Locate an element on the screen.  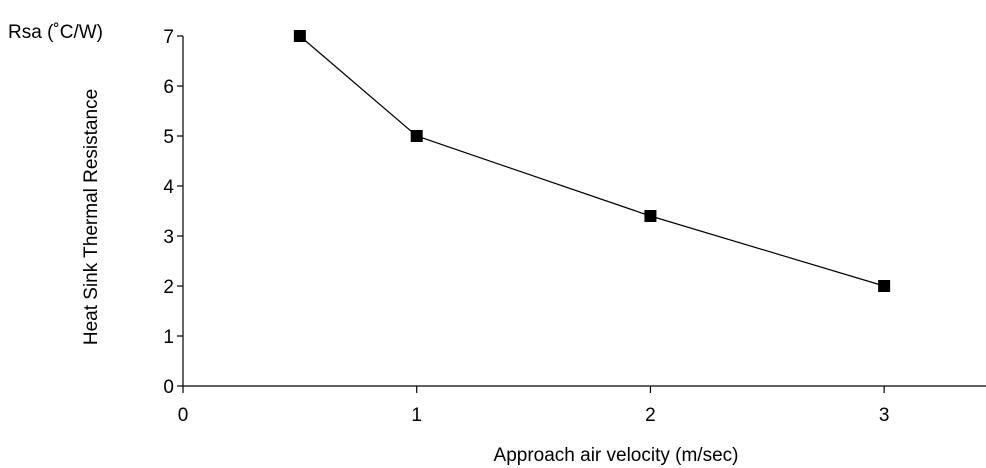
y-axis-title: Heat Sink Thermal Resistance is located at coordinates (91, 217).